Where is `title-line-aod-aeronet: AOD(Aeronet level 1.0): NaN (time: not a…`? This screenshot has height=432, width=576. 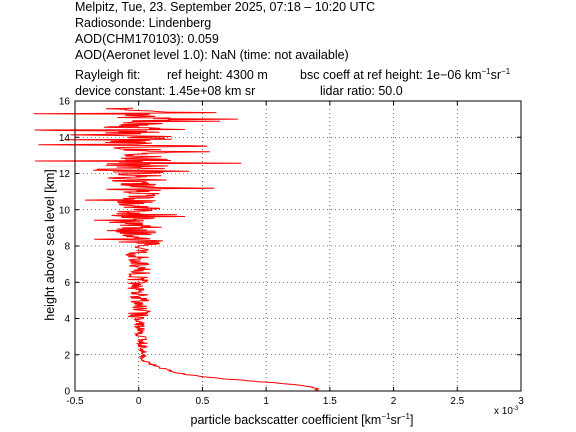
title-line-aod-aeronet: AOD(Aeronet level 1.0): NaN (time: not a… is located at coordinates (212, 55).